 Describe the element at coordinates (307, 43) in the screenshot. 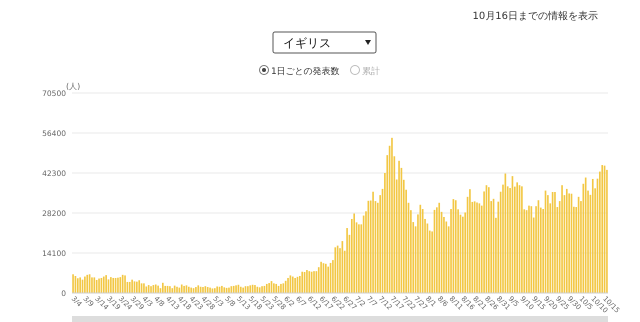

I see `chart-title: イギリス` at that location.